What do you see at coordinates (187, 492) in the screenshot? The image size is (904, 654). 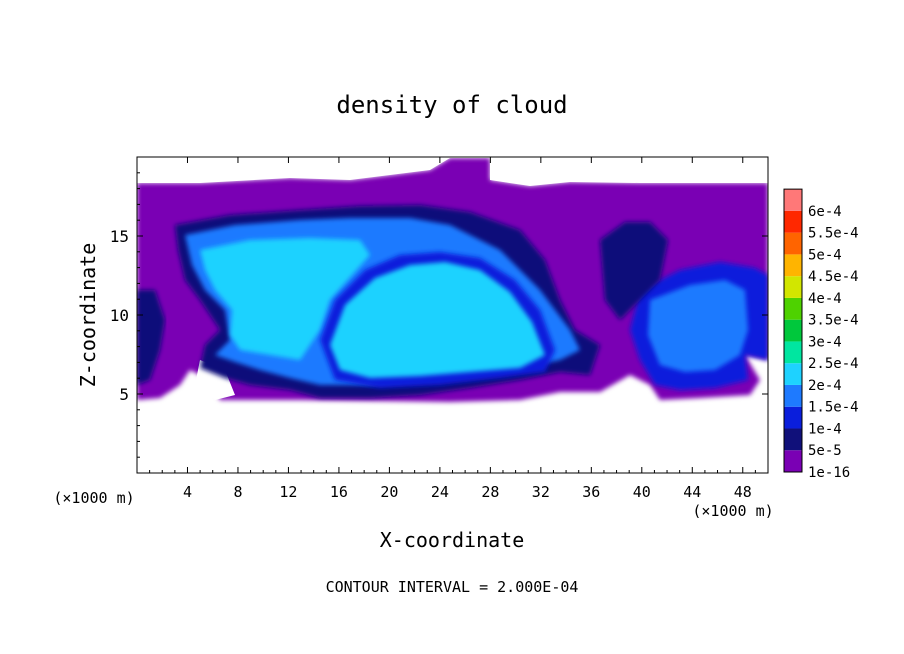 I see `x-tick-label: 4` at bounding box center [187, 492].